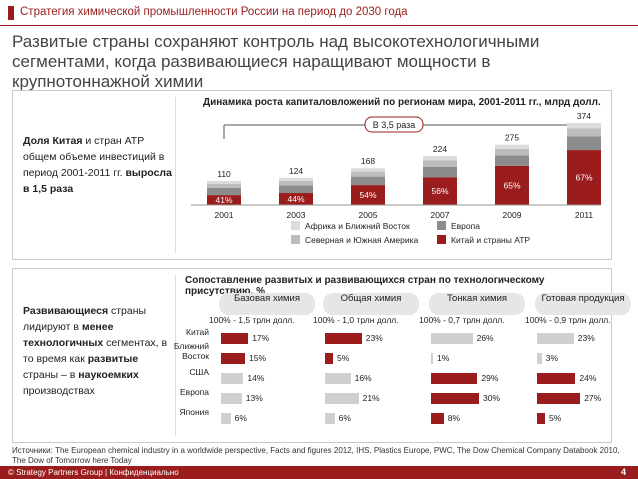  I want to click on share-label-2011: 67%, so click(583, 178).